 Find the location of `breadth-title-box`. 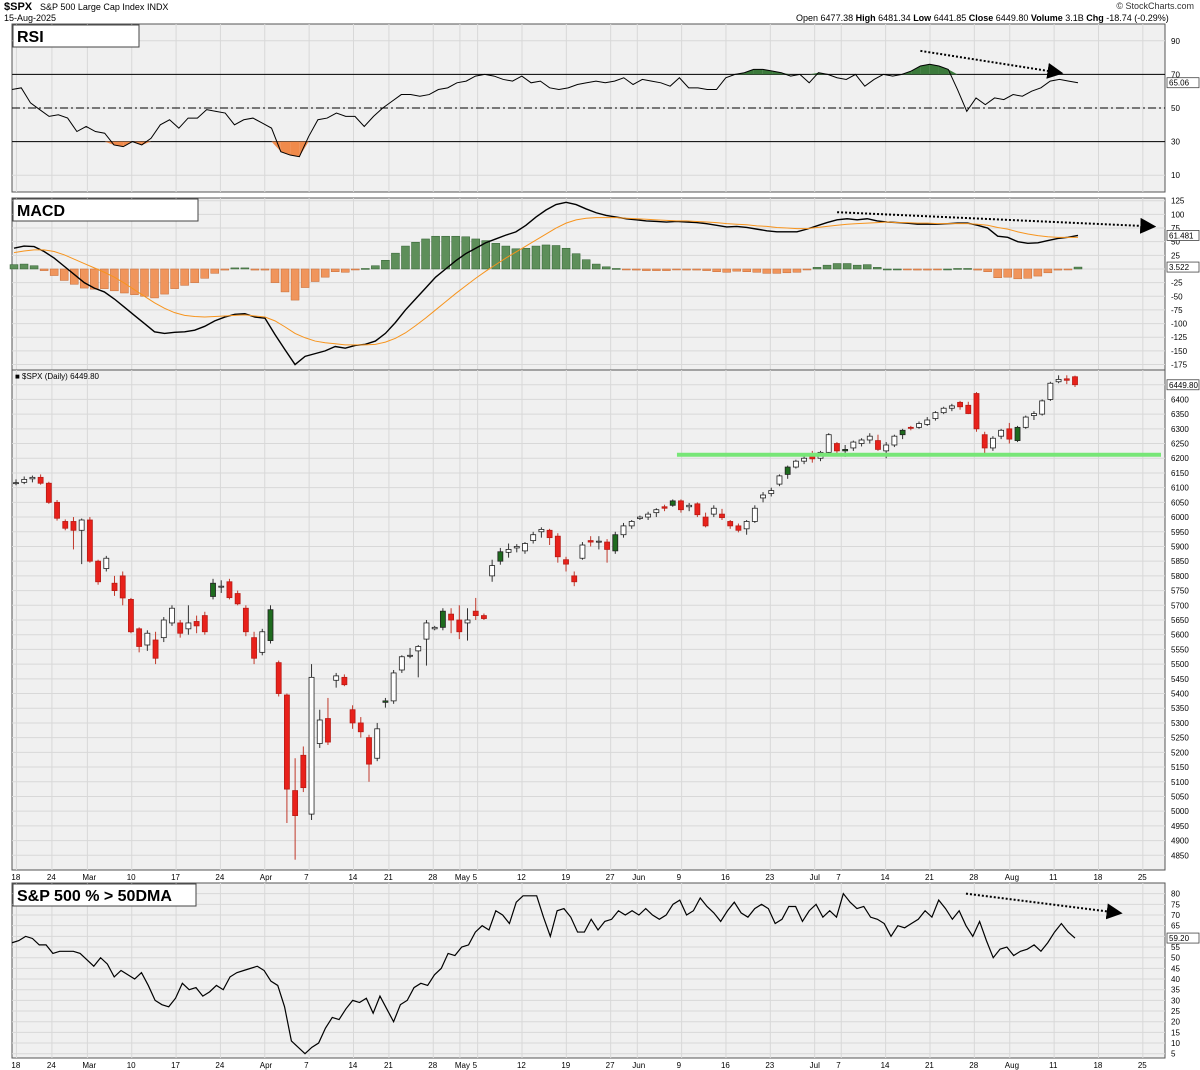

breadth-title-box is located at coordinates (104, 895).